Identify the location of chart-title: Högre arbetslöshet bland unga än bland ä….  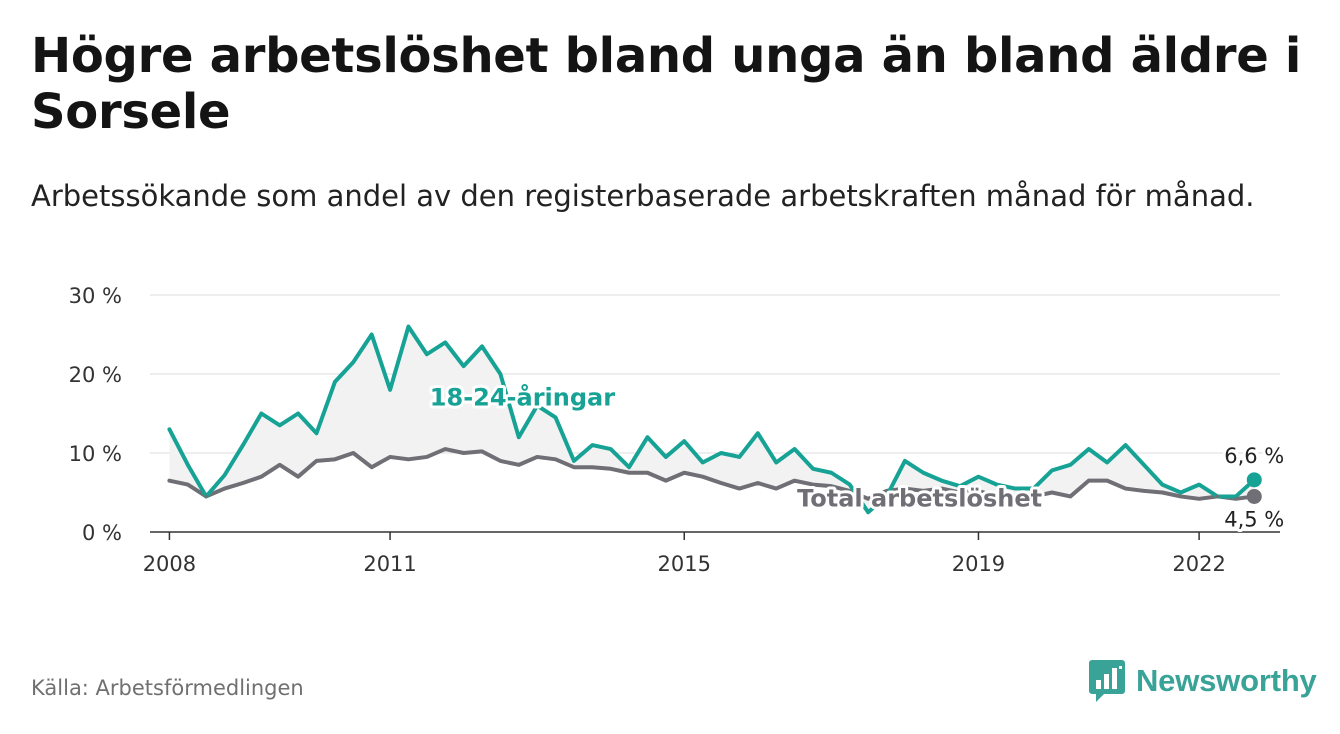
(666, 84).